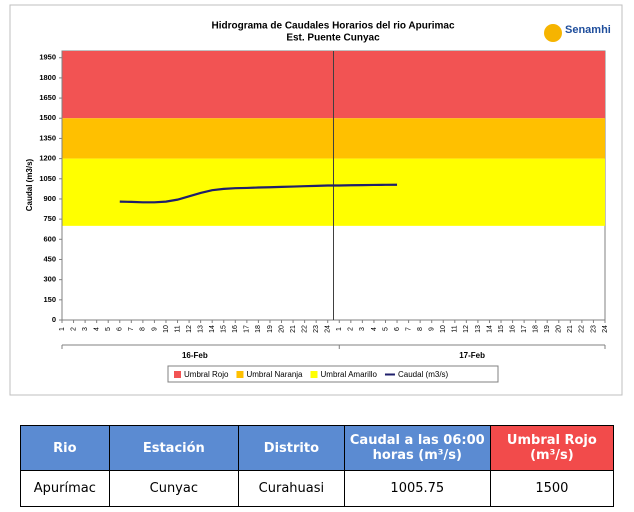  What do you see at coordinates (553, 33) in the screenshot?
I see `logo-sun` at bounding box center [553, 33].